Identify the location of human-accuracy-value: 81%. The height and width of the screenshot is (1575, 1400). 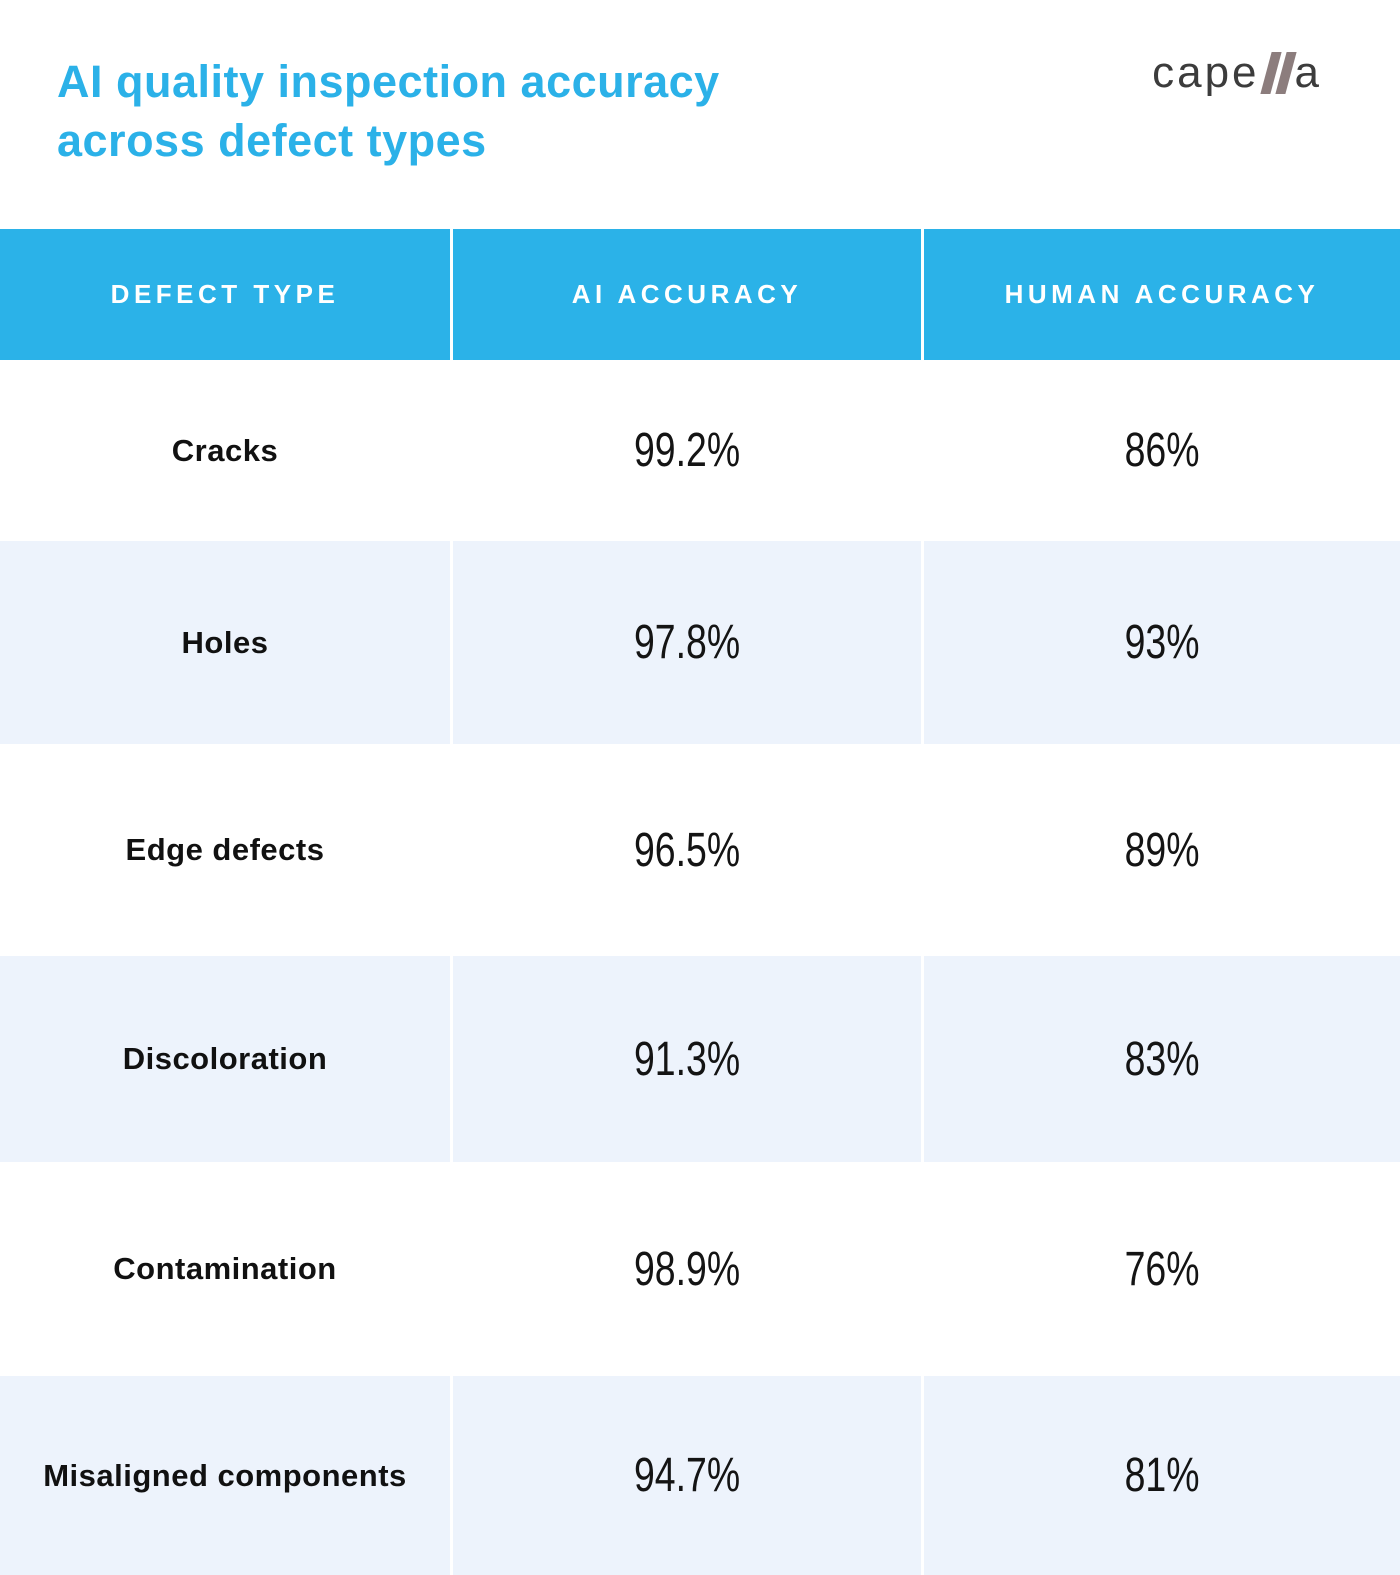
(1162, 1475).